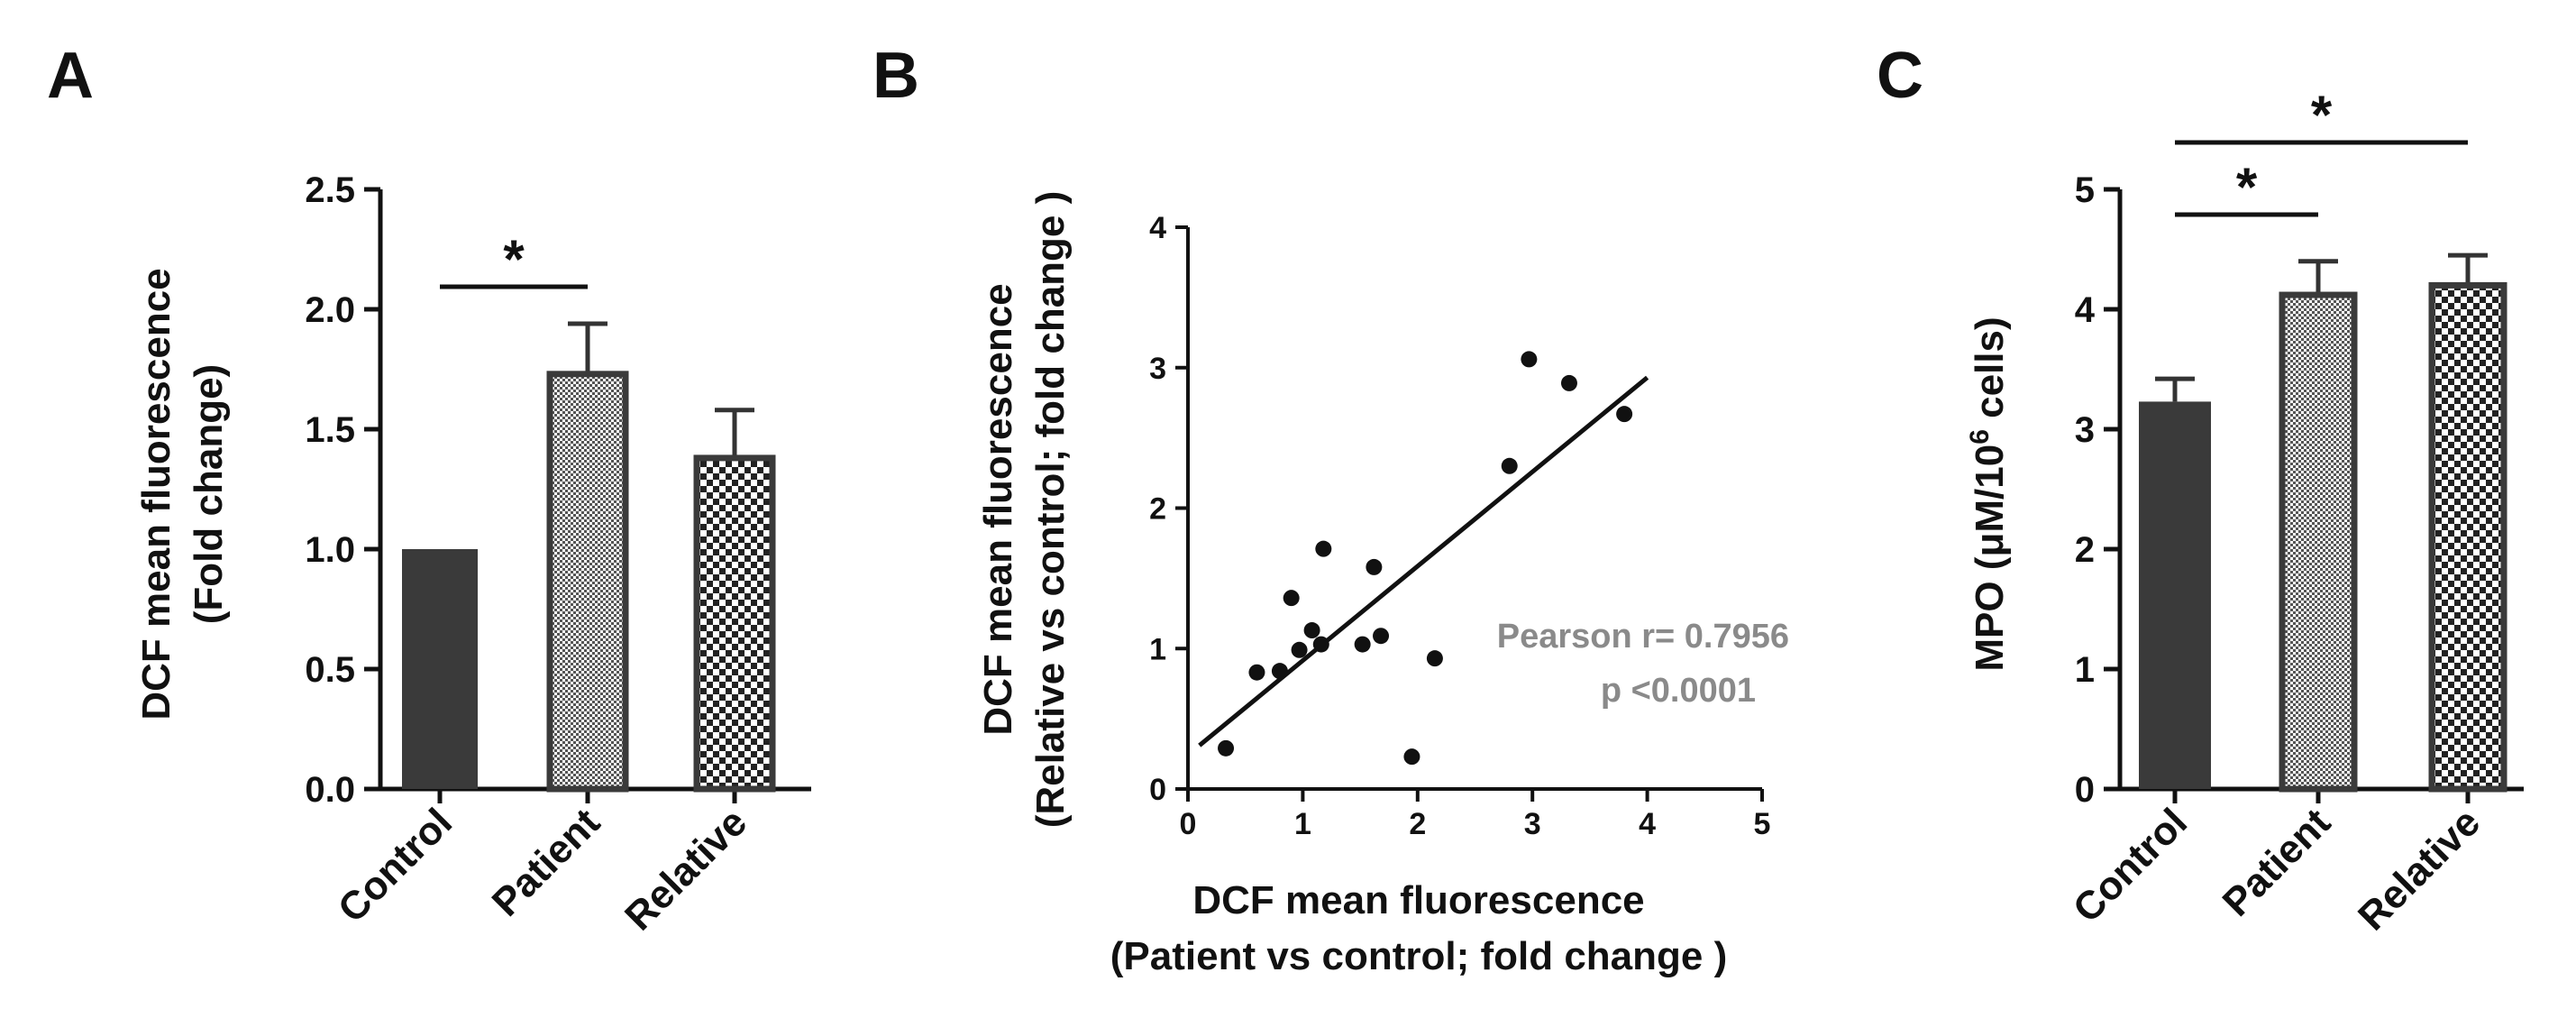 The height and width of the screenshot is (1009, 2576). What do you see at coordinates (1157, 649) in the screenshot?
I see `b-y-tick-label: 1` at bounding box center [1157, 649].